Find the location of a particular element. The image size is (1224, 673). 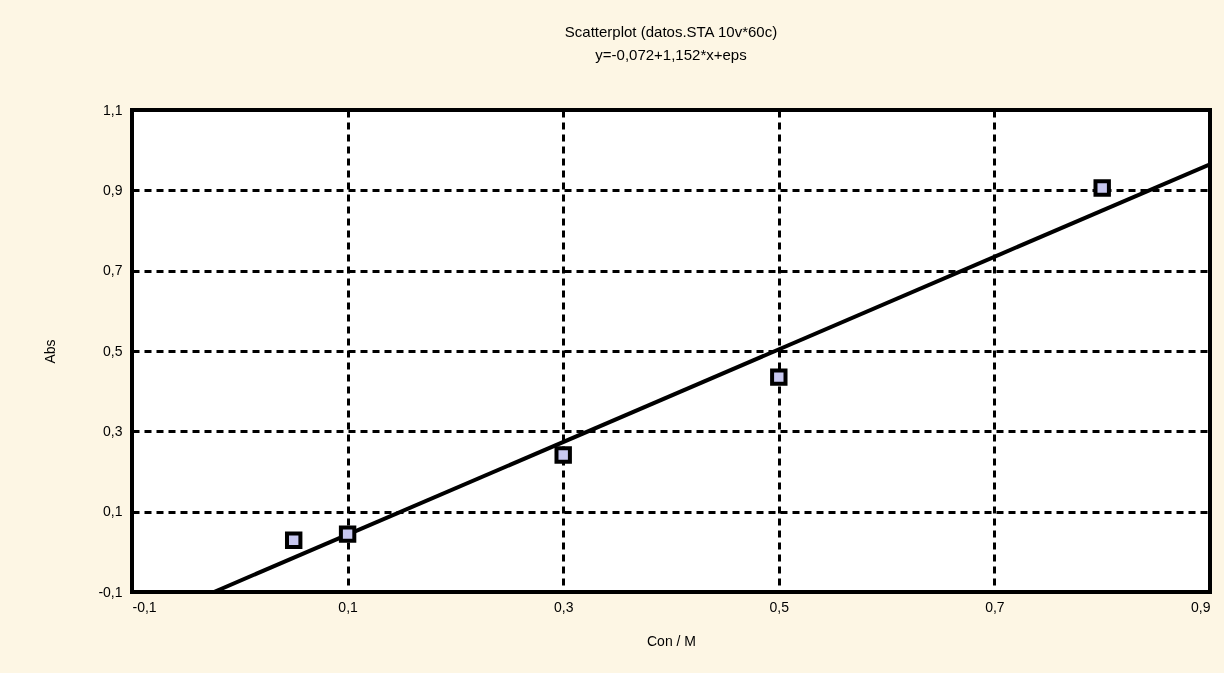

x-axis-title: Con / M is located at coordinates (671, 640).